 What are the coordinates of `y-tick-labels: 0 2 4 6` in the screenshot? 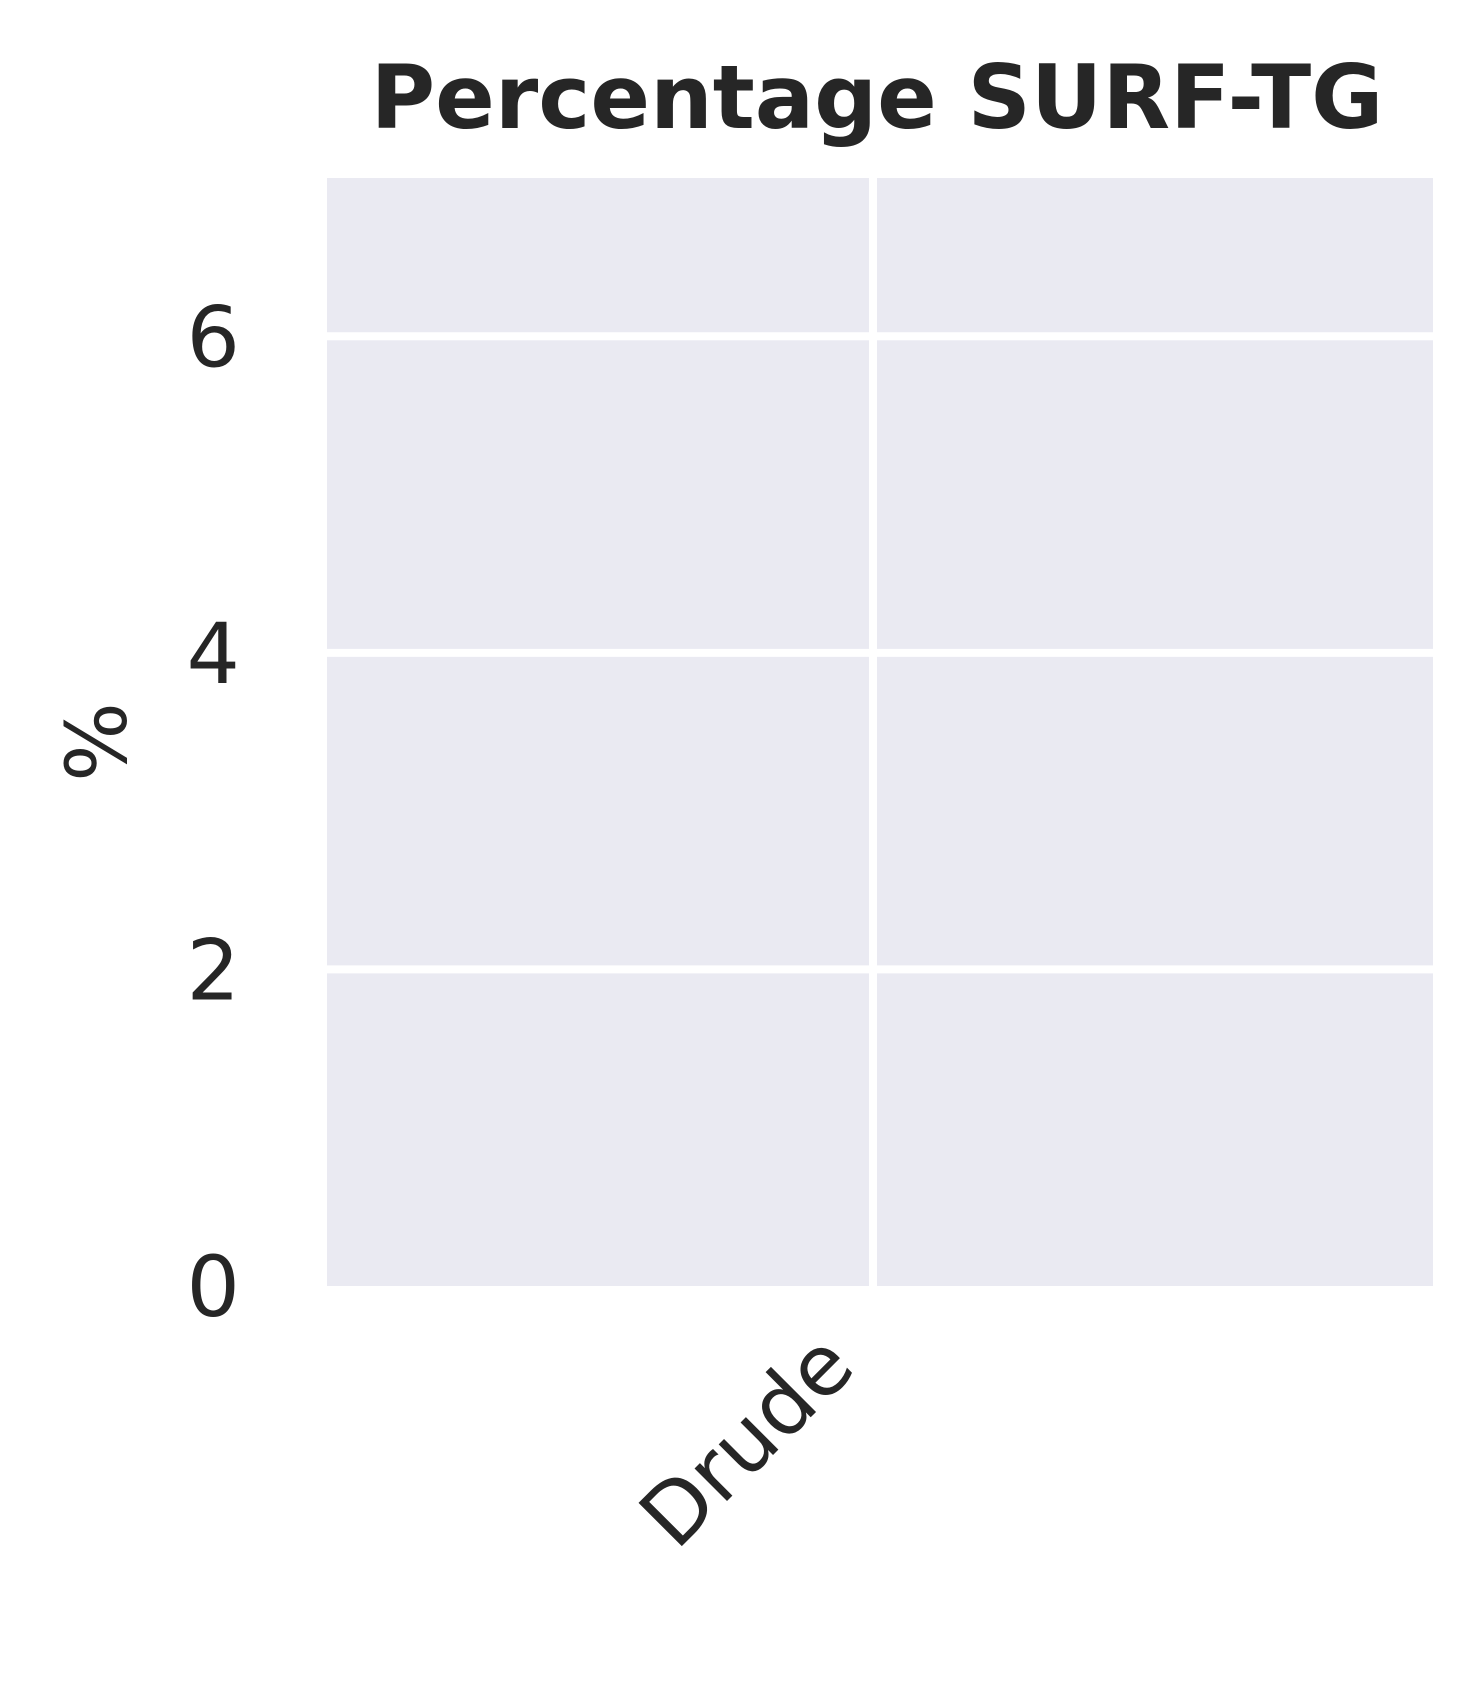 It's located at (213, 812).